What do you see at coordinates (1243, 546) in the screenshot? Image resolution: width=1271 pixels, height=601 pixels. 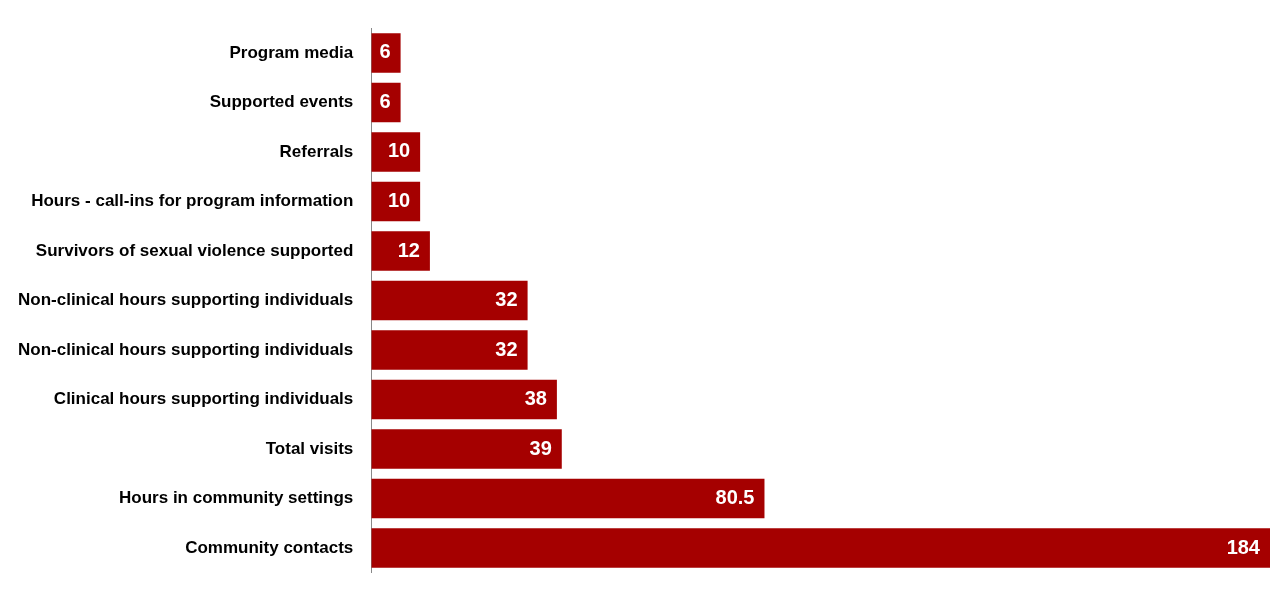 I see `data-label: 184` at bounding box center [1243, 546].